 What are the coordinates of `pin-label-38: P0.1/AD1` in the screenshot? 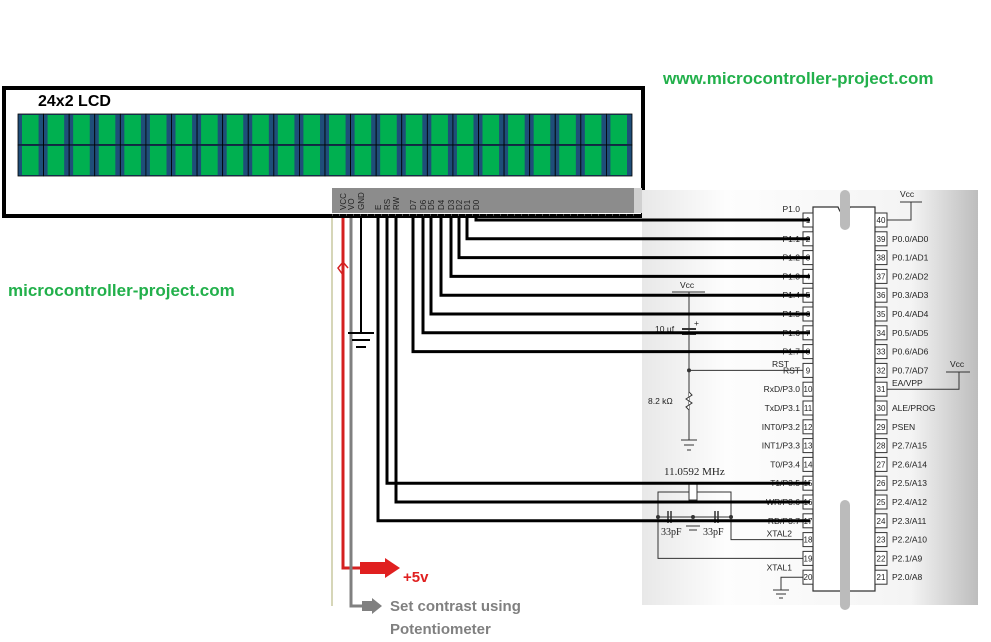 It's located at (910, 258).